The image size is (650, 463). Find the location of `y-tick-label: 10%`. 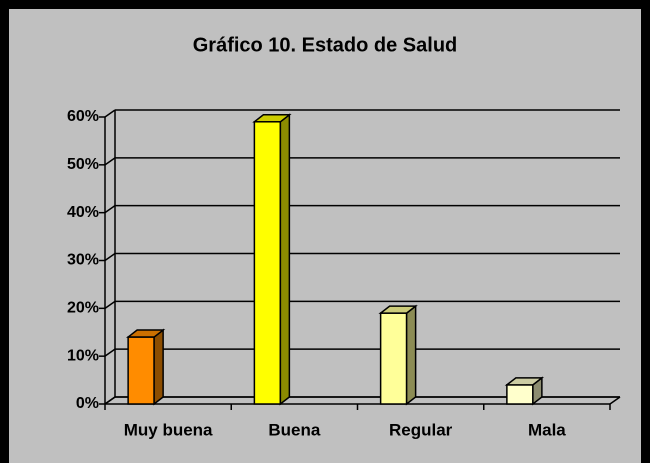

y-tick-label: 10% is located at coordinates (83, 355).